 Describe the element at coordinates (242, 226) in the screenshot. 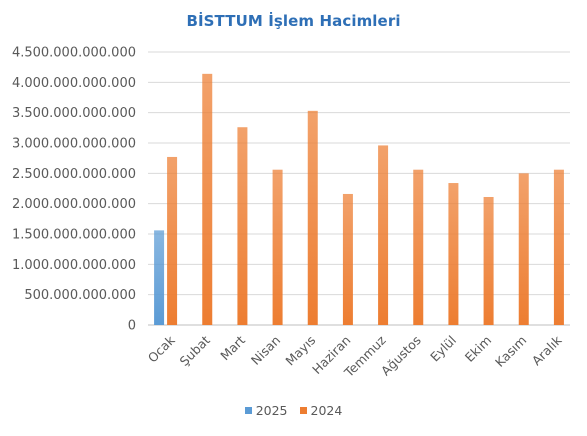

I see `bar-2024-Mart` at that location.